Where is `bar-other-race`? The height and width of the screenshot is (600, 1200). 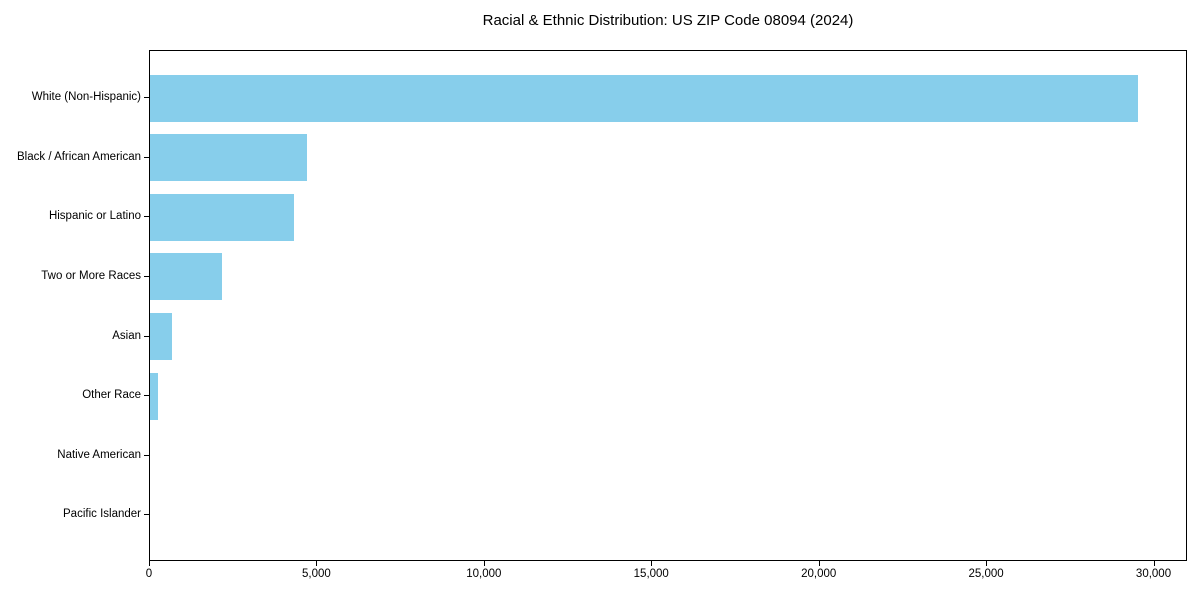 bar-other-race is located at coordinates (154, 396).